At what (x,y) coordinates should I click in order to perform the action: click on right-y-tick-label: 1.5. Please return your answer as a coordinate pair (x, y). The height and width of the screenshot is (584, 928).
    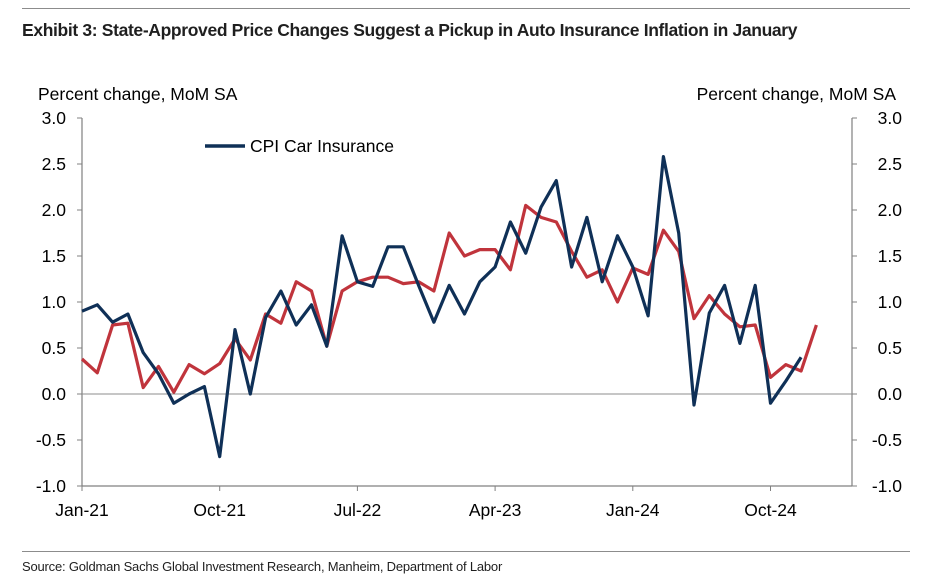
    Looking at the image, I should click on (890, 256).